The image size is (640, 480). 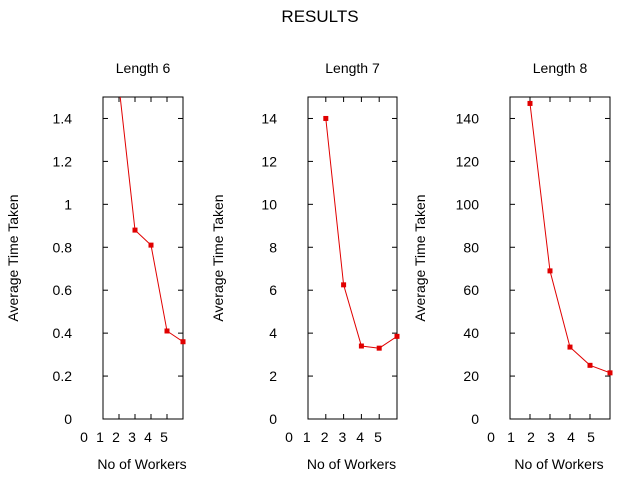 What do you see at coordinates (63, 290) in the screenshot?
I see `y-tick-label: 0.6` at bounding box center [63, 290].